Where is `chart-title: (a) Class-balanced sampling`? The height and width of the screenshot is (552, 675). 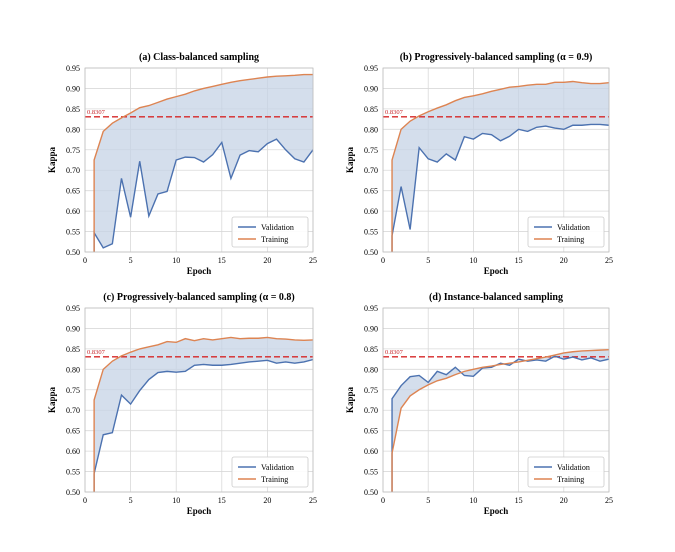 chart-title: (a) Class-balanced sampling is located at coordinates (199, 57).